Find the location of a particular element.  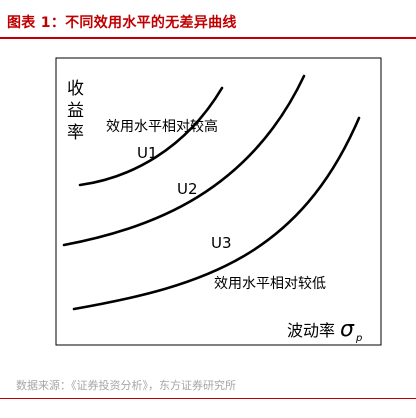

y-axis-label-char-3: 率 is located at coordinates (75, 133).